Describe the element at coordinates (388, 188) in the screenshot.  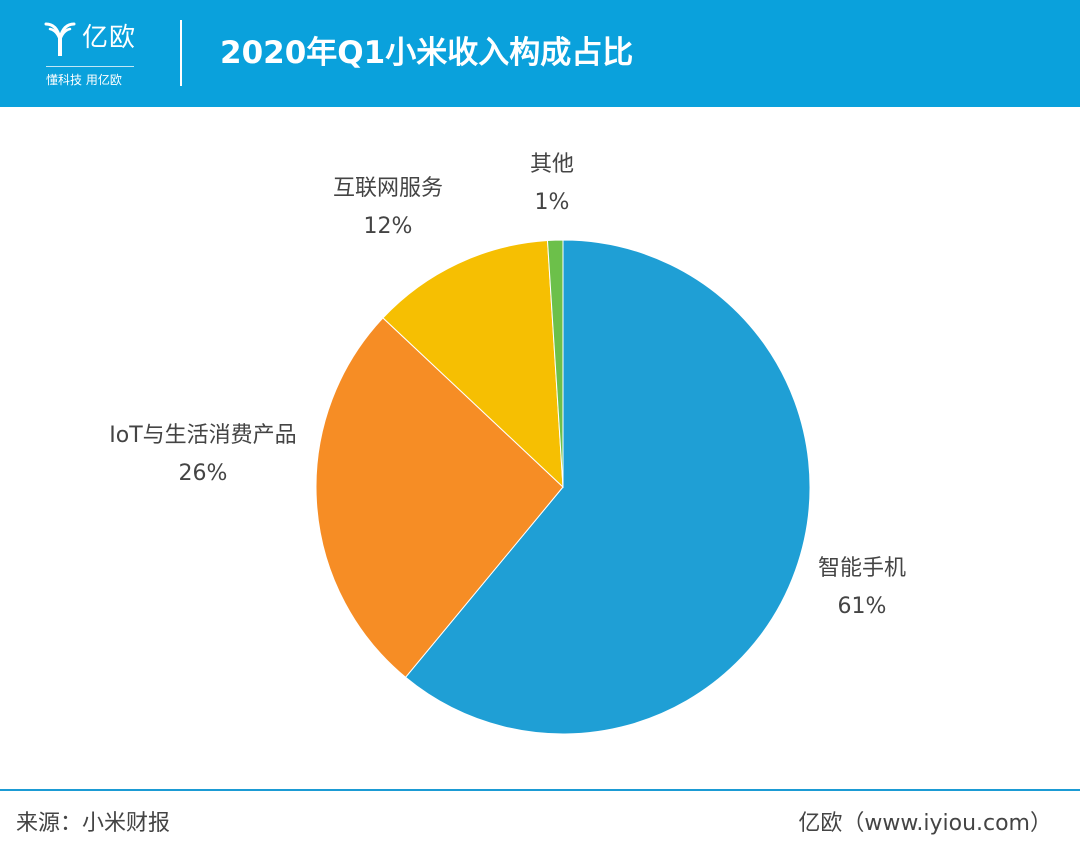
I see `slice-label-2: 互联网服务` at that location.